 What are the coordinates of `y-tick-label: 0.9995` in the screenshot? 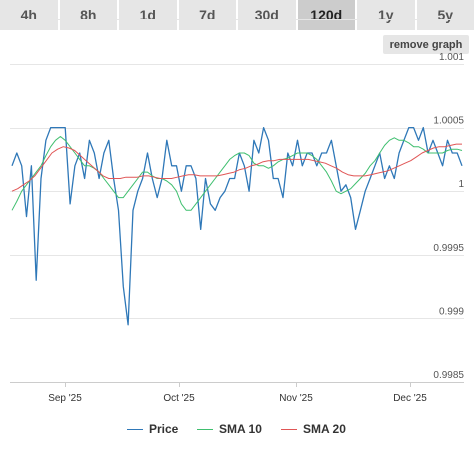 It's located at (448, 248).